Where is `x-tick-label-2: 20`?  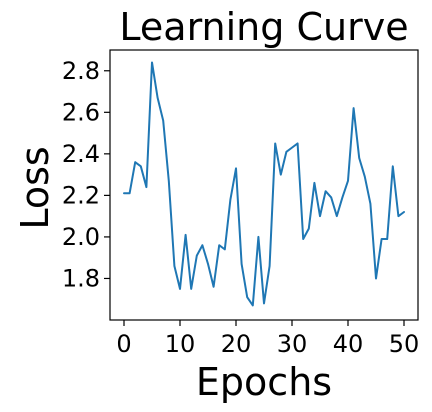 x-tick-label-2: 20 is located at coordinates (236, 344).